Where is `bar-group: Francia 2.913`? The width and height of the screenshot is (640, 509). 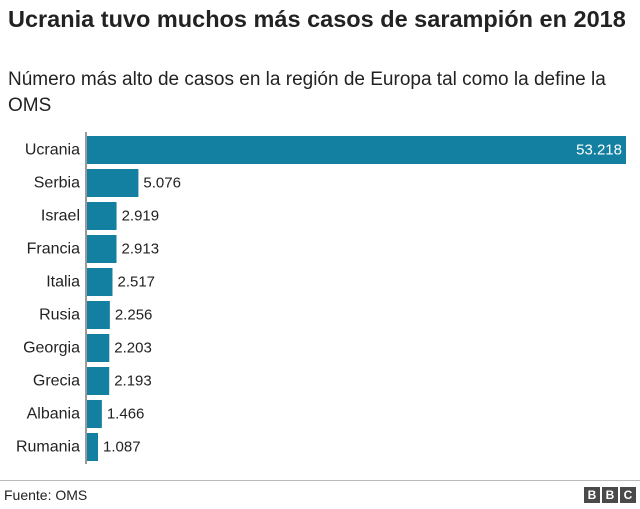
bar-group: Francia 2.913 is located at coordinates (93, 249).